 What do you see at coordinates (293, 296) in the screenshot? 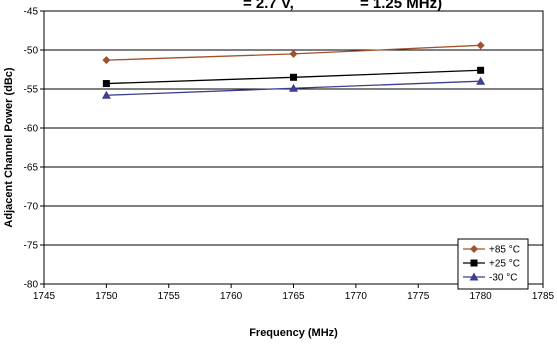
I see `x-tick-label: 1765` at bounding box center [293, 296].